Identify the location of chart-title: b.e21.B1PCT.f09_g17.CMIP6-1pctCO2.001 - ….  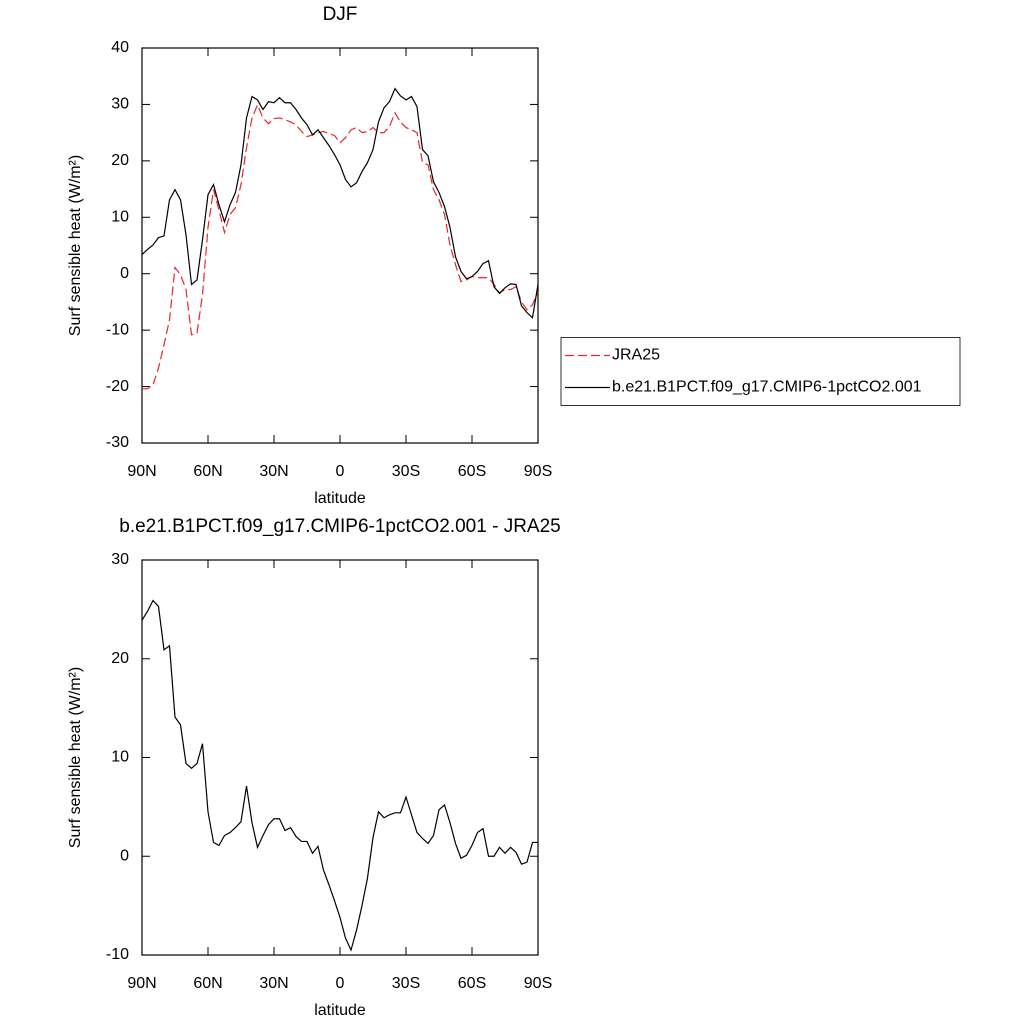
(339, 526).